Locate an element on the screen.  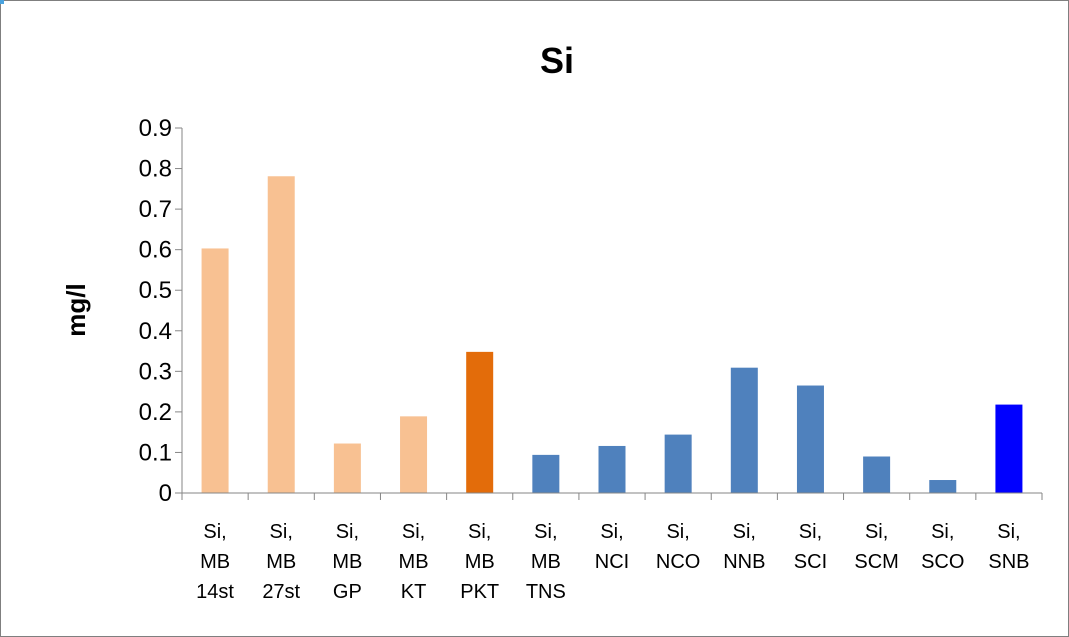
x-tick-label: 27st is located at coordinates (281, 592).